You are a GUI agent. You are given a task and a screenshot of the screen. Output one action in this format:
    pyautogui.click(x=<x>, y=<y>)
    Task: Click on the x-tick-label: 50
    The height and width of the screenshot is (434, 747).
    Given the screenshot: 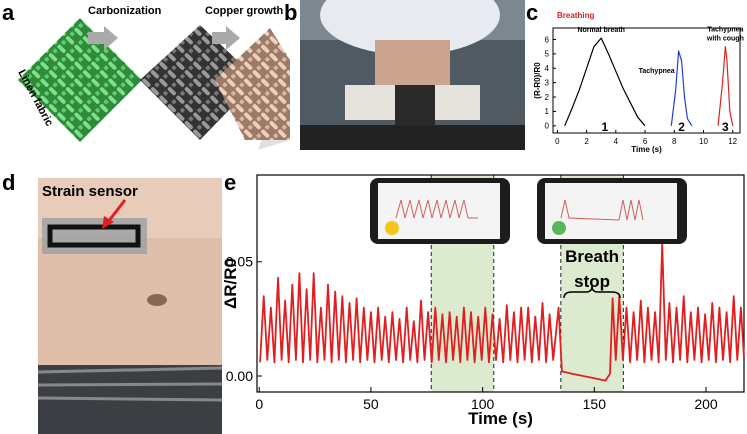 What is the action you would take?
    pyautogui.click(x=371, y=404)
    